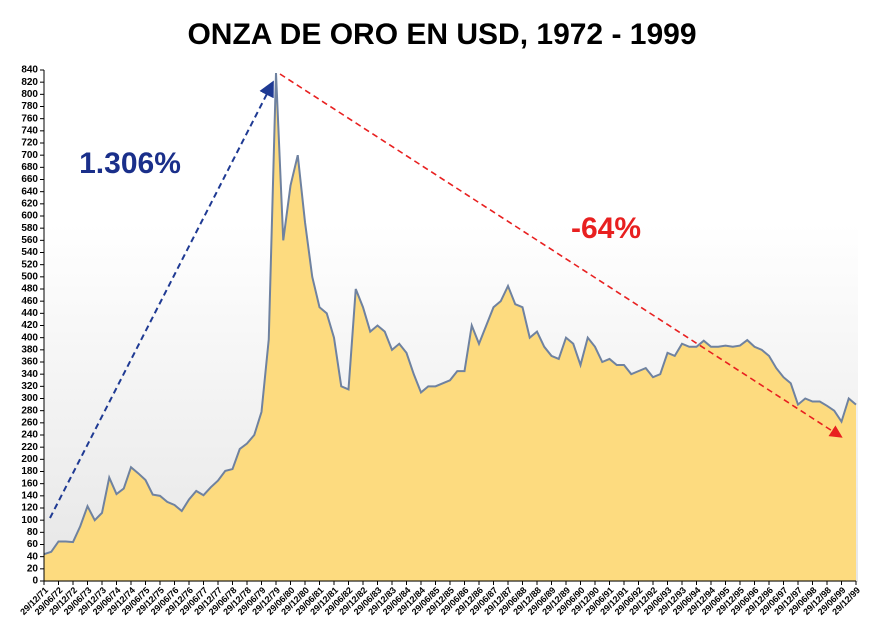  I want to click on fall-annotation: -64%, so click(606, 228).